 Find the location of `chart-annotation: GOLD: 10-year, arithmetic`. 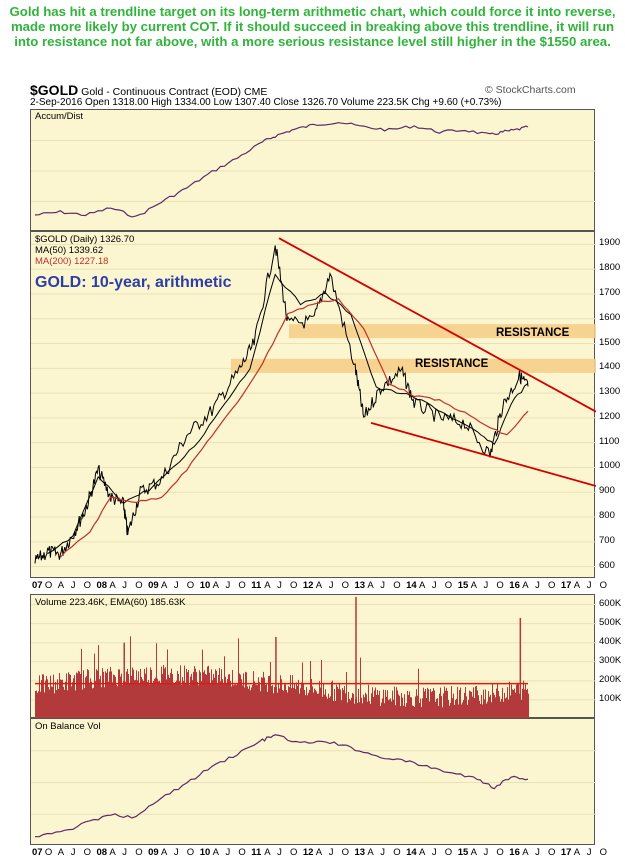

chart-annotation: GOLD: 10-year, arithmetic is located at coordinates (133, 282).